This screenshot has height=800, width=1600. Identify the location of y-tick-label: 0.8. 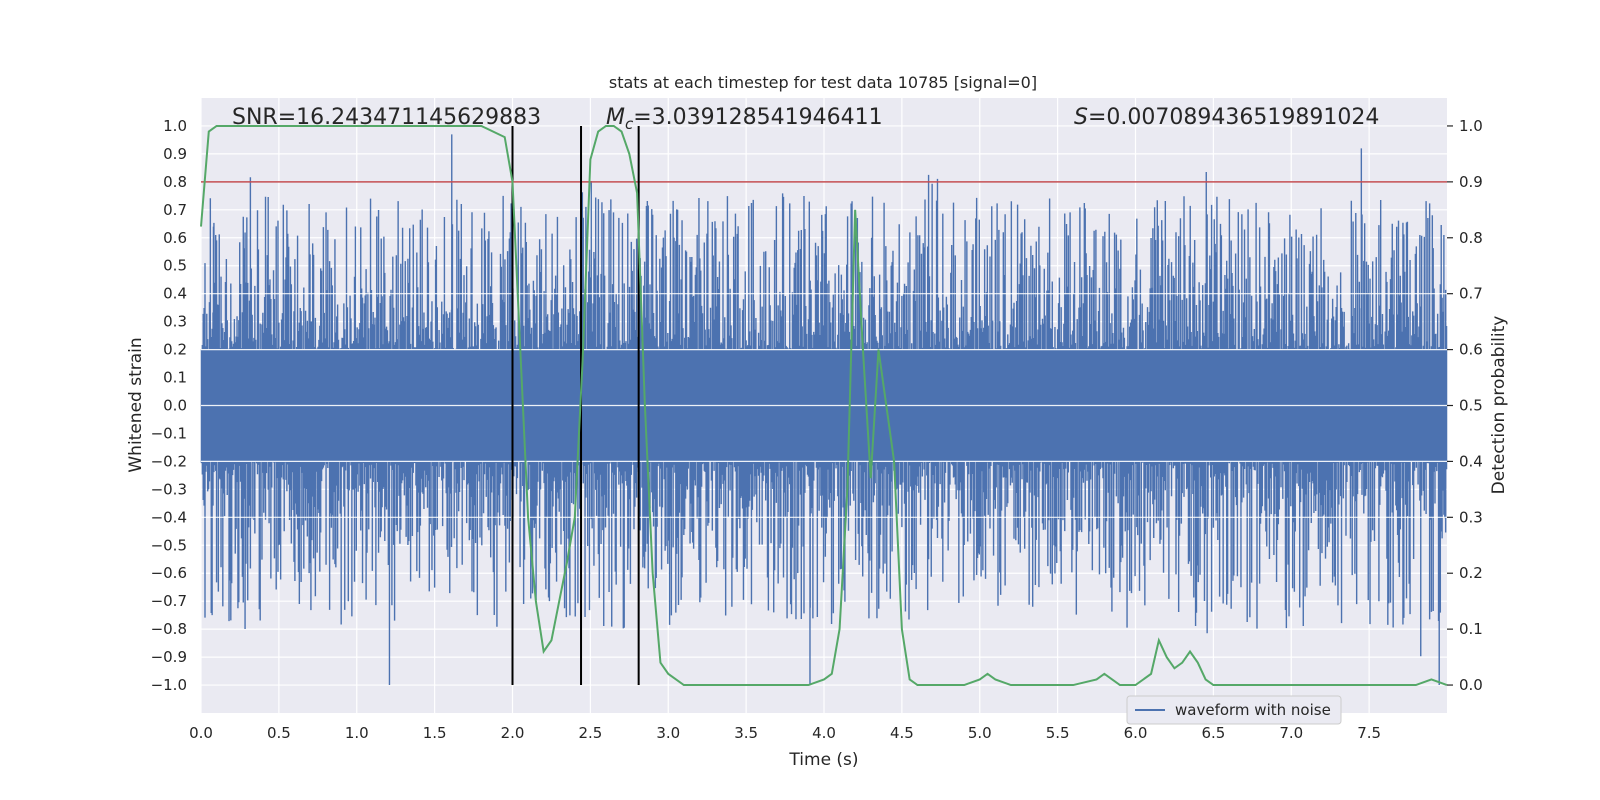
(175, 182).